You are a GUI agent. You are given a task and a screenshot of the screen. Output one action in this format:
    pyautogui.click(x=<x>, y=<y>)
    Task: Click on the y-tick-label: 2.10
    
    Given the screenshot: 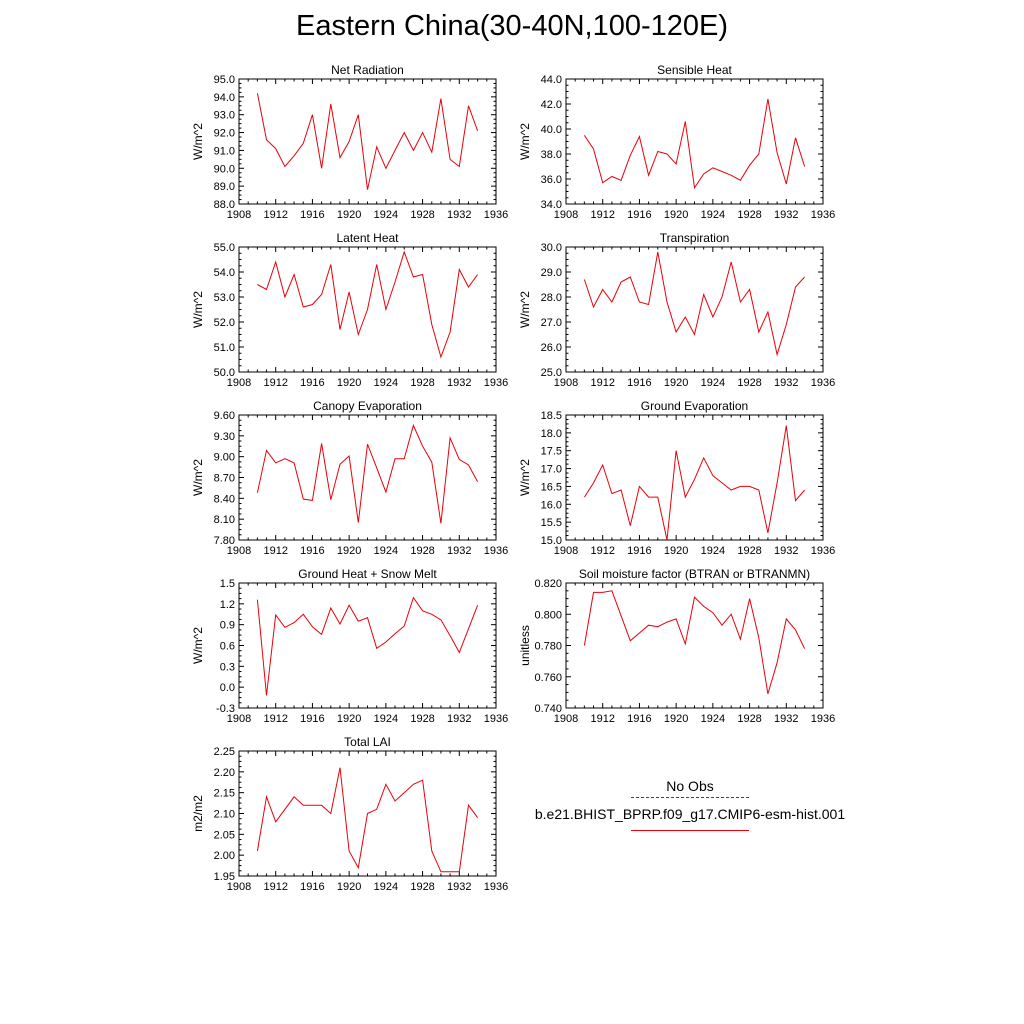 What is the action you would take?
    pyautogui.click(x=224, y=815)
    